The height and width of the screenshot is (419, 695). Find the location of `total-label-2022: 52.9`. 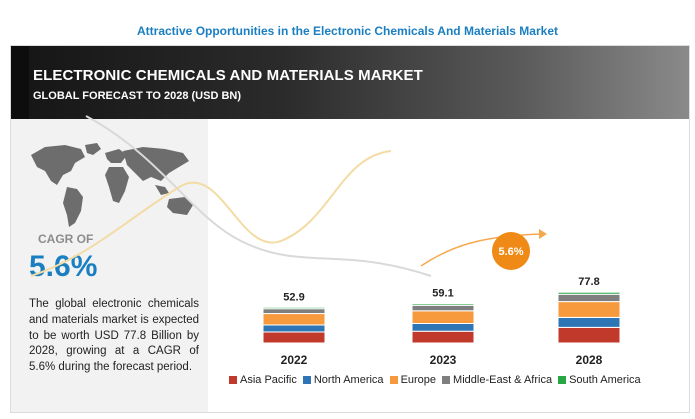

total-label-2022: 52.9 is located at coordinates (293, 297).